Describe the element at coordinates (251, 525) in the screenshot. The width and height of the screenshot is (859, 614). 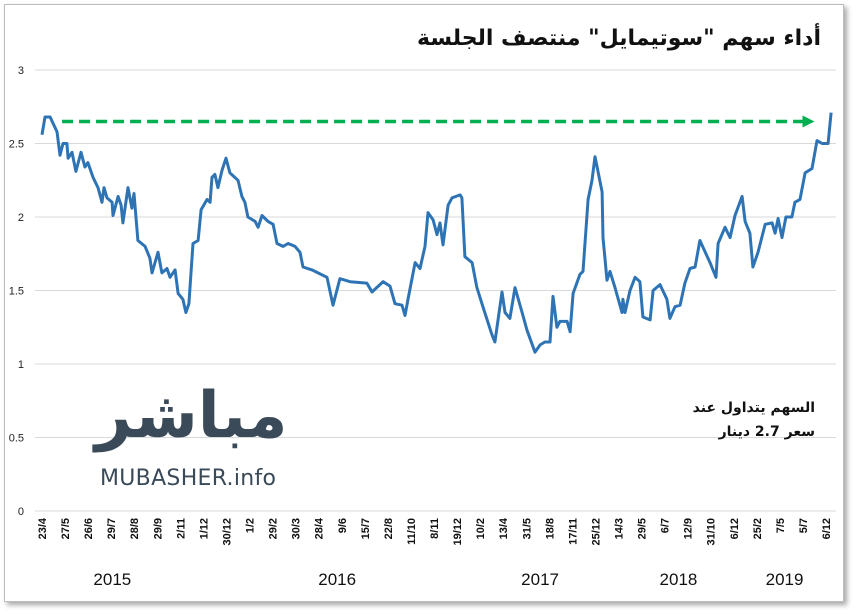
I see `x-tick-label: 1/2` at that location.